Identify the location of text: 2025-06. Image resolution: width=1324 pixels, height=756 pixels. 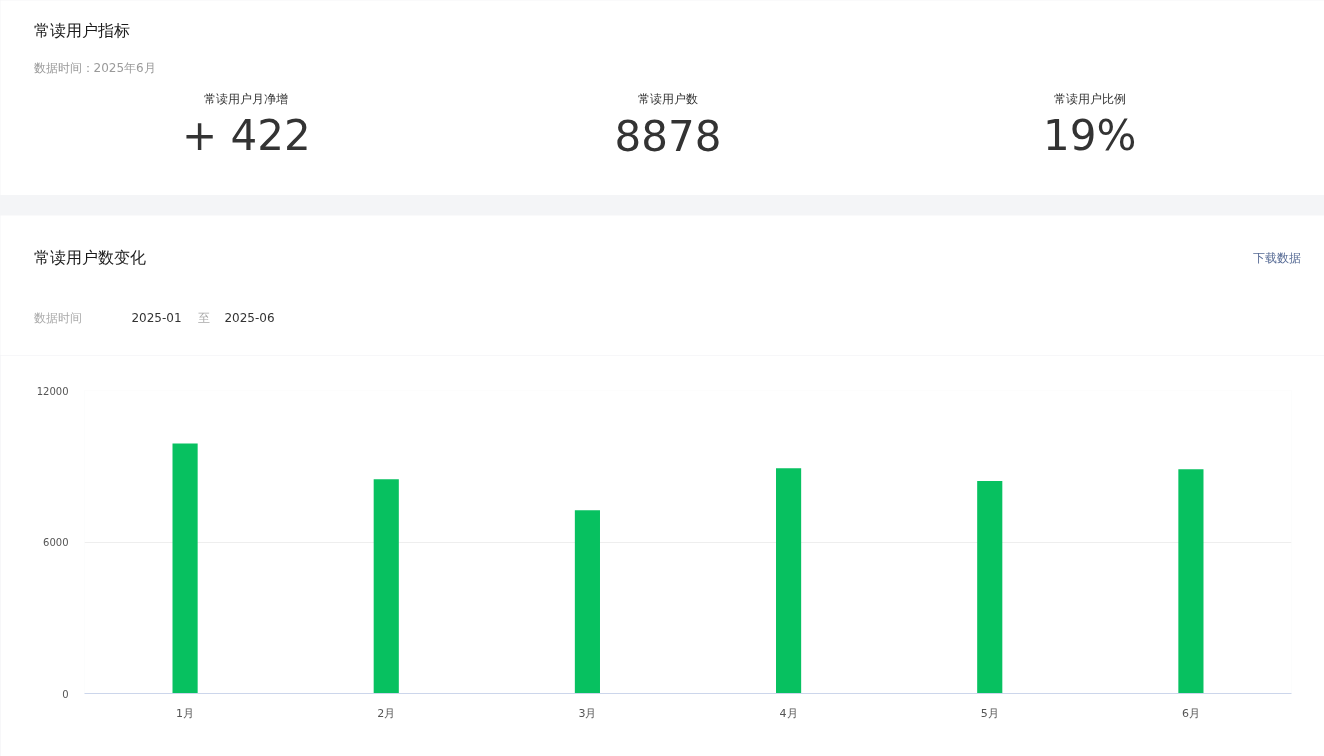
(249, 318).